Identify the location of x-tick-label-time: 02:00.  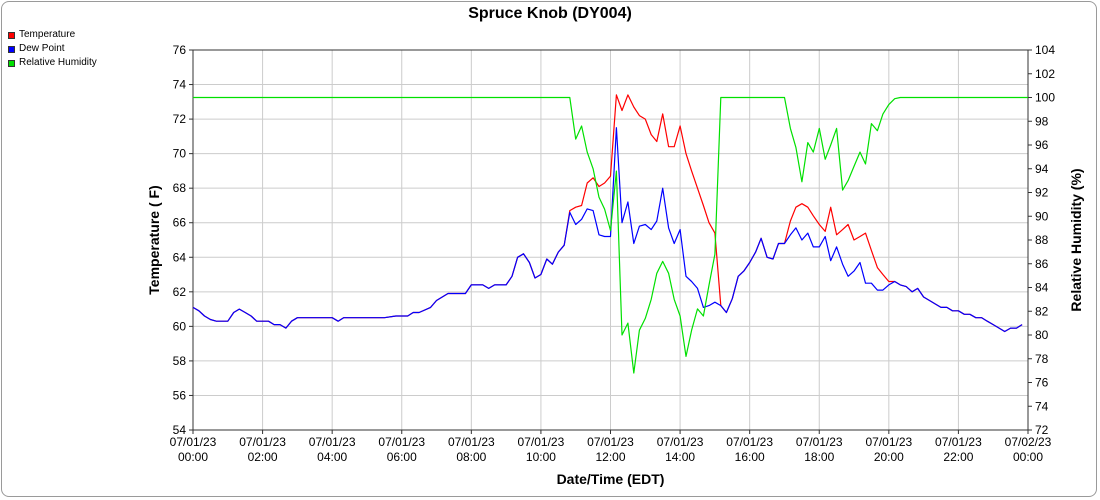
(263, 457).